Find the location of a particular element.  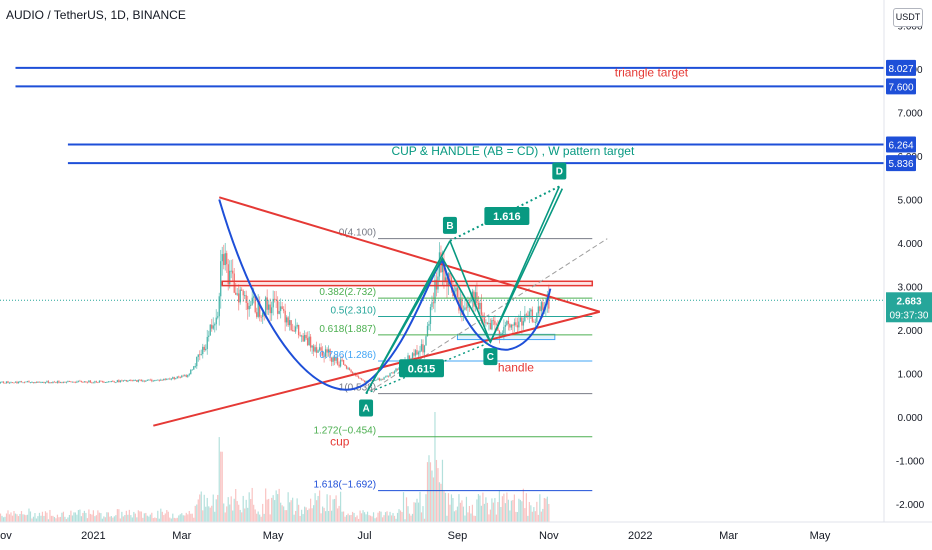

fib-level-label: 0.5(2.310) is located at coordinates (353, 311).